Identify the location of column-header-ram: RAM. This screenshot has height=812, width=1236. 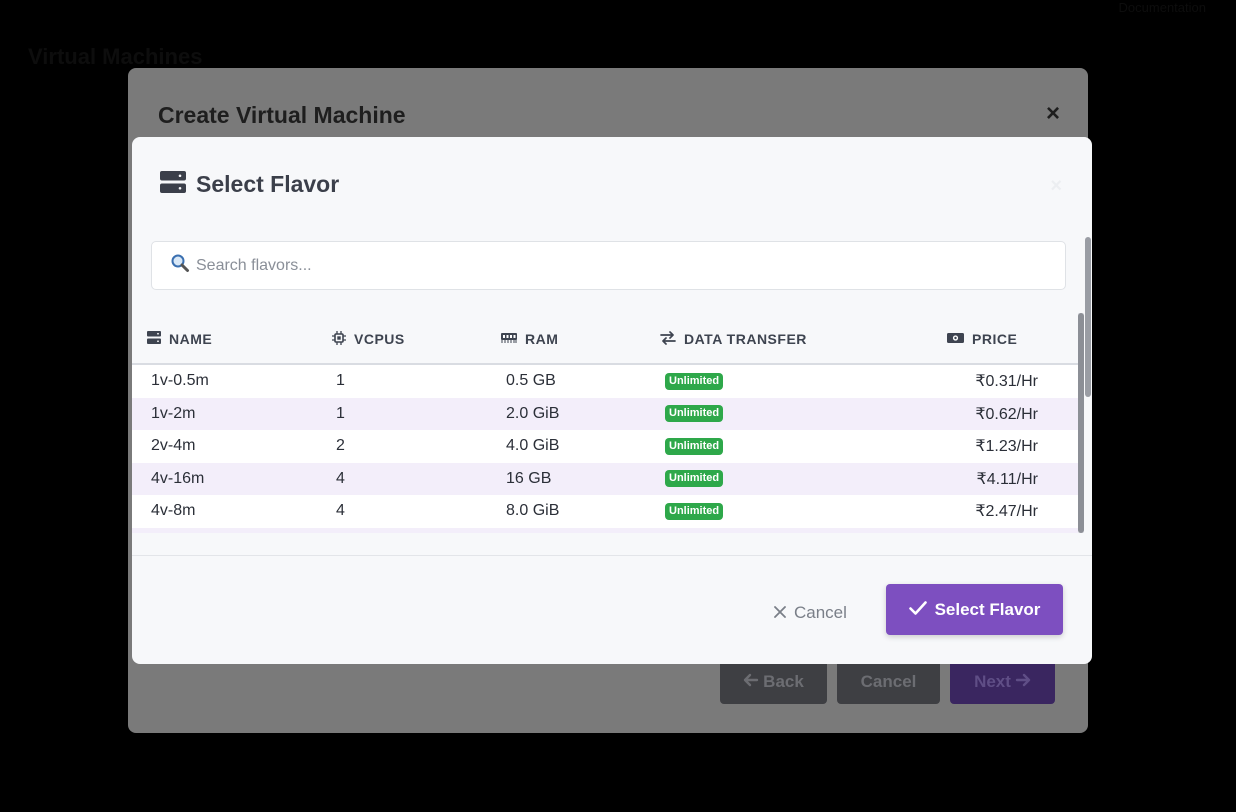
(529, 339).